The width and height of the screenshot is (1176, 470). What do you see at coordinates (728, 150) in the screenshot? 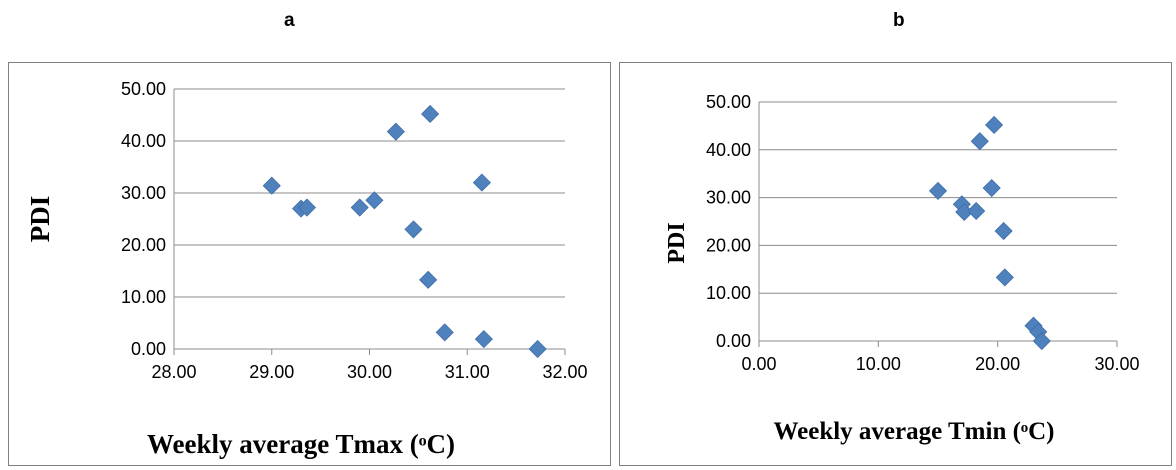
I see `chart-b-y-tick-label: 40.00` at bounding box center [728, 150].